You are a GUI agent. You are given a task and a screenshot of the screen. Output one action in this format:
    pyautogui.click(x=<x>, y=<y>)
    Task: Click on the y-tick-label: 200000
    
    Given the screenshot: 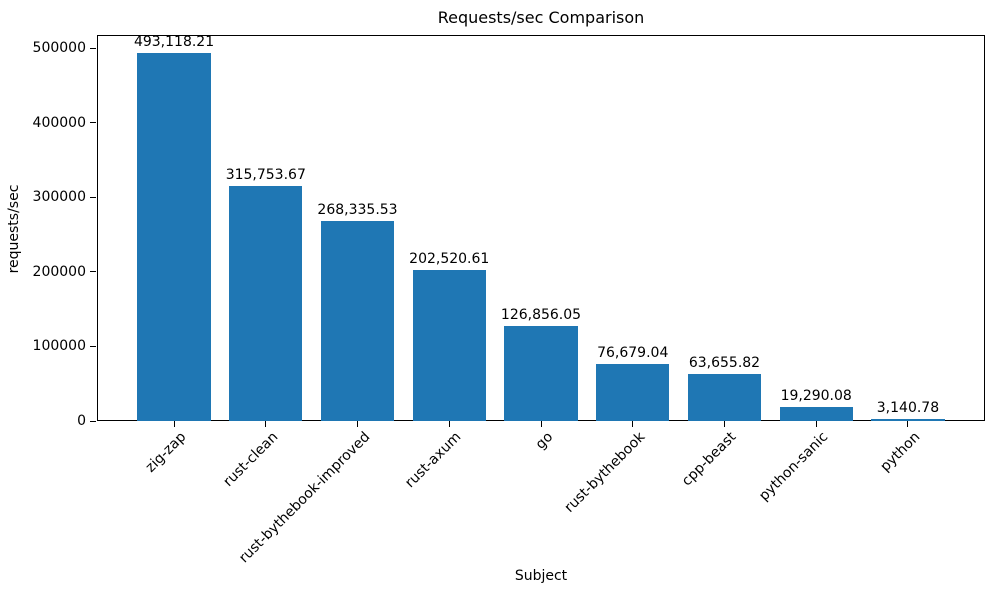 What is the action you would take?
    pyautogui.click(x=59, y=271)
    